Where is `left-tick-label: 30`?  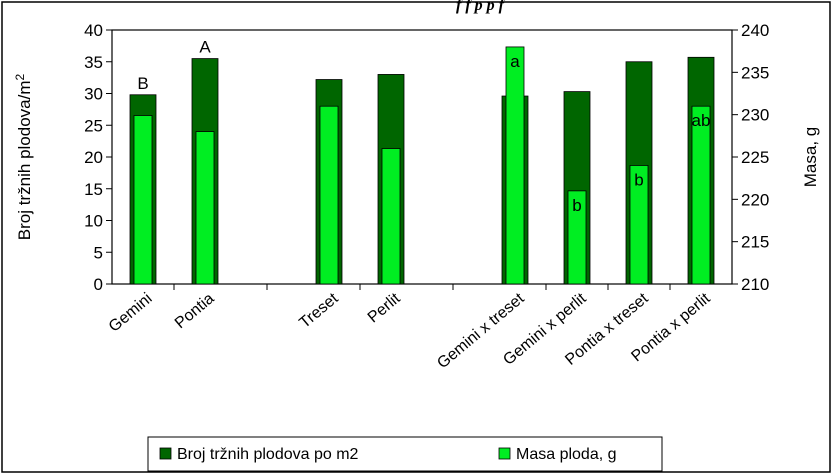
left-tick-label: 30 is located at coordinates (93, 94).